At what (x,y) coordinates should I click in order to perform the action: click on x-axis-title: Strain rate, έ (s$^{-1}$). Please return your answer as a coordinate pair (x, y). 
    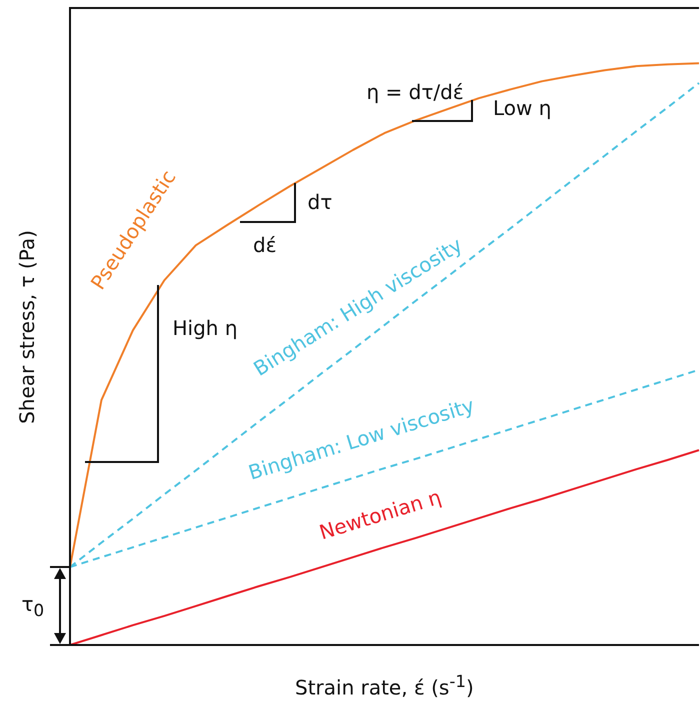
    Looking at the image, I should click on (384, 686).